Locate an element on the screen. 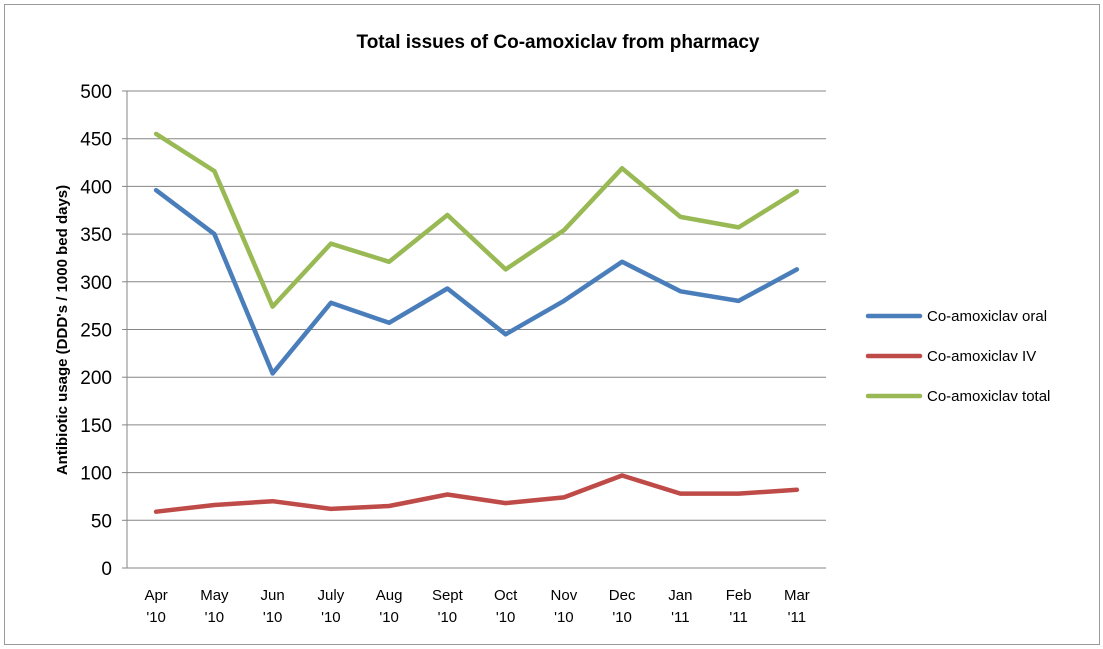  y-tick-label: 100 is located at coordinates (96, 474).